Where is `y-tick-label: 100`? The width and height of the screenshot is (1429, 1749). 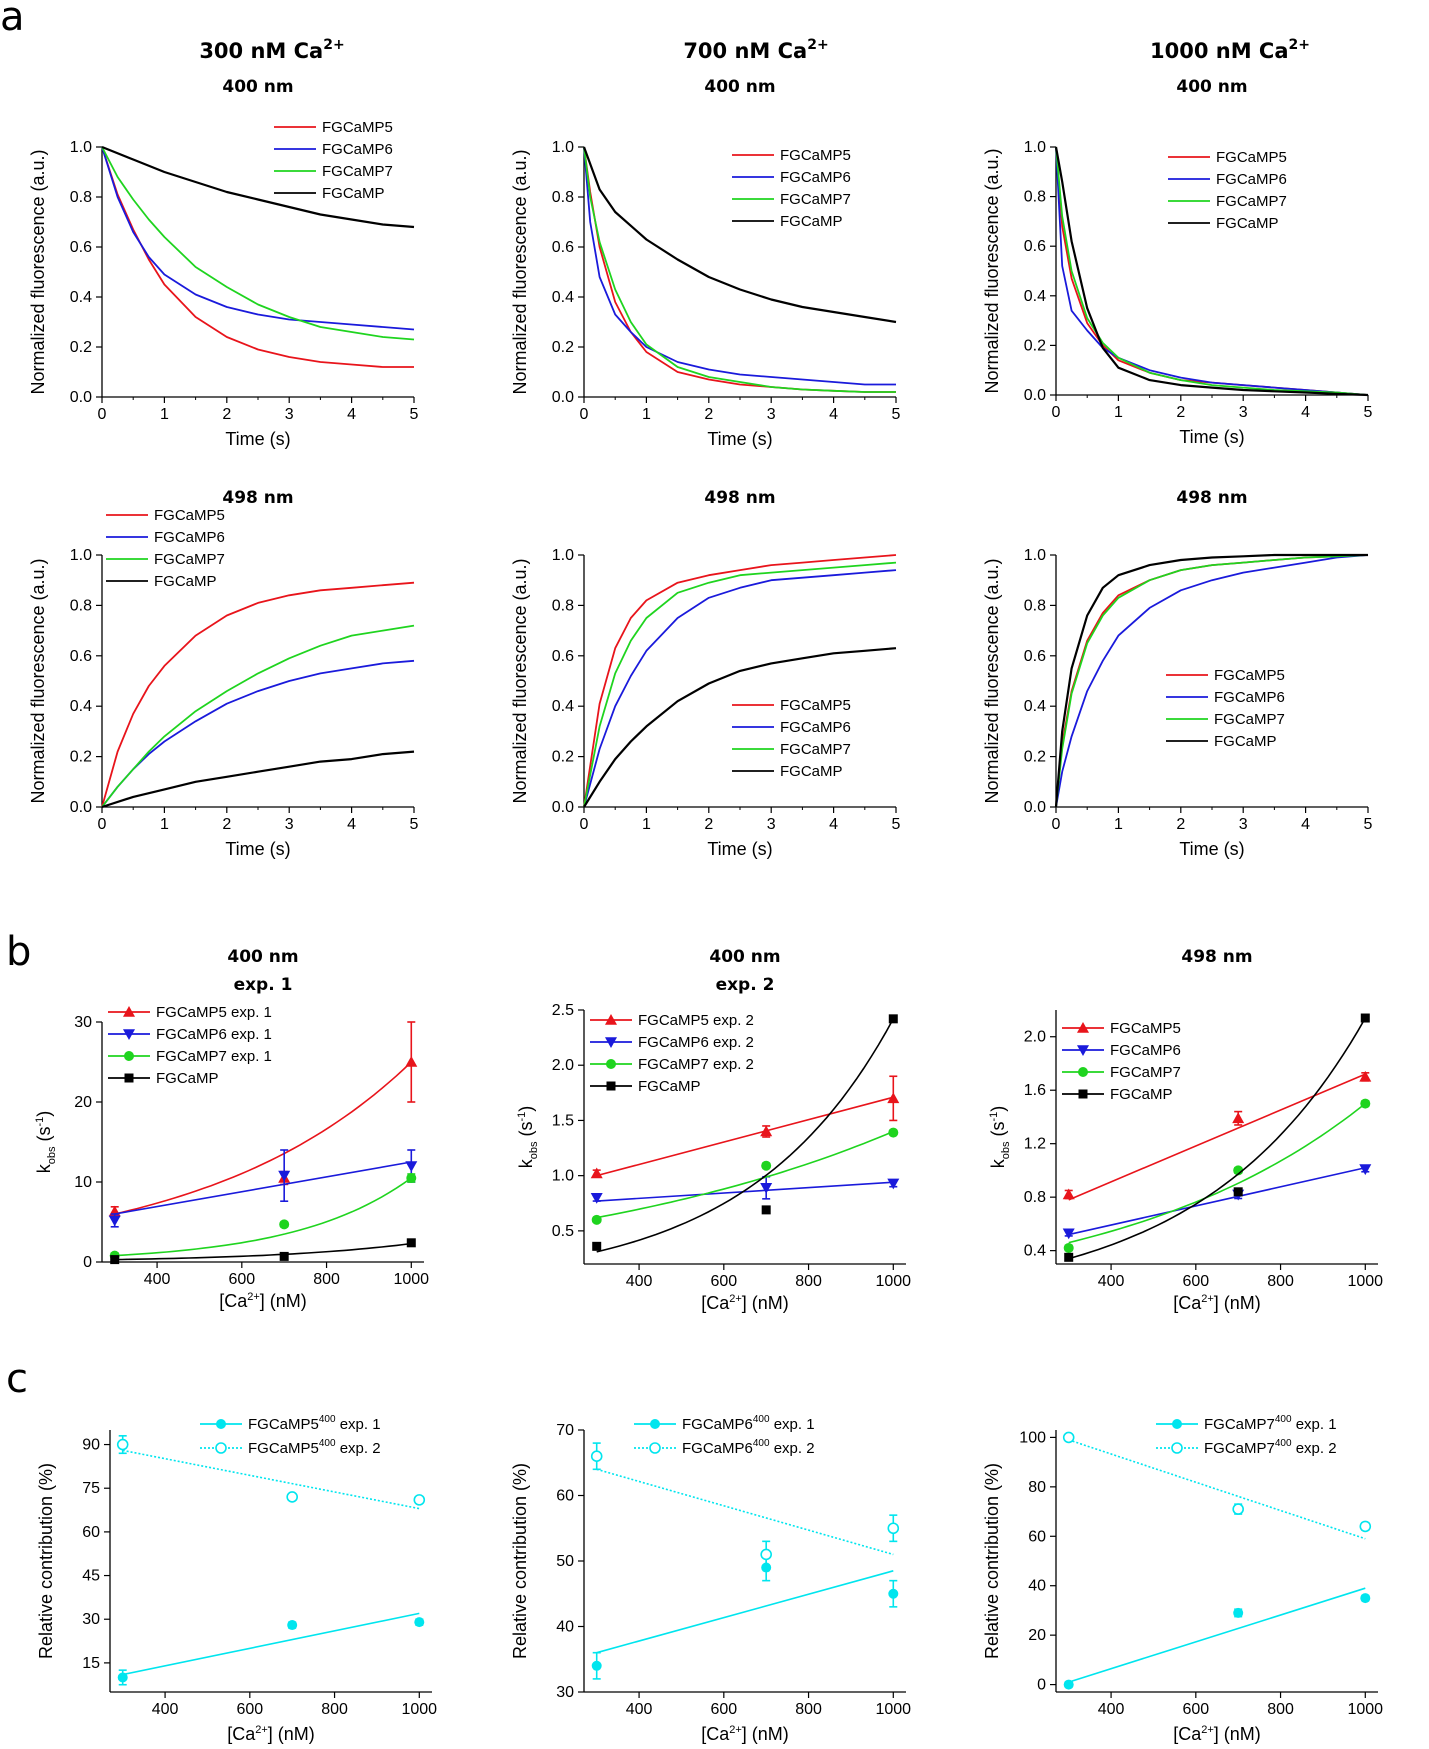 y-tick-label: 100 is located at coordinates (1032, 1437).